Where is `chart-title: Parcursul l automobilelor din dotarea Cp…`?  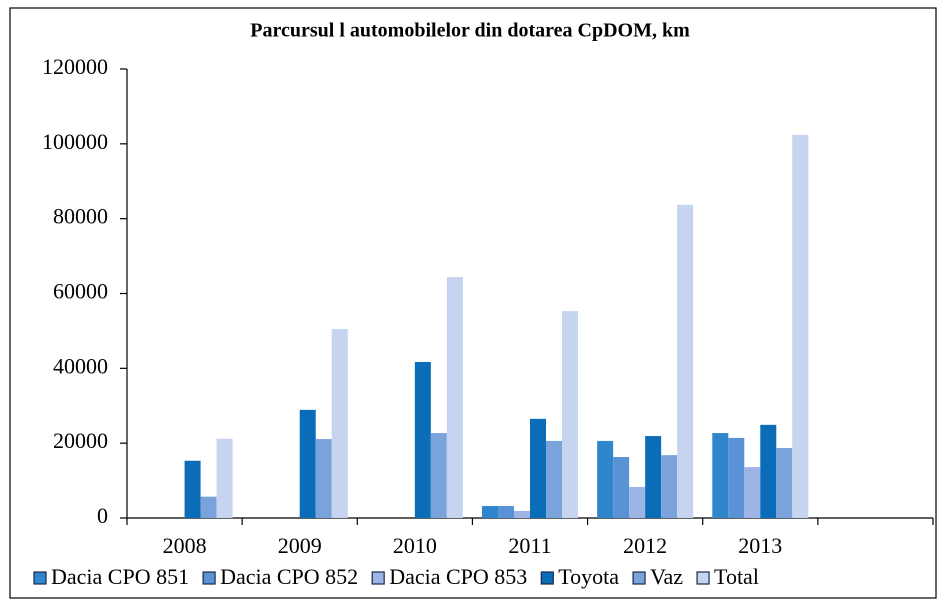
chart-title: Parcursul l automobilelor din dotarea Cp… is located at coordinates (470, 31).